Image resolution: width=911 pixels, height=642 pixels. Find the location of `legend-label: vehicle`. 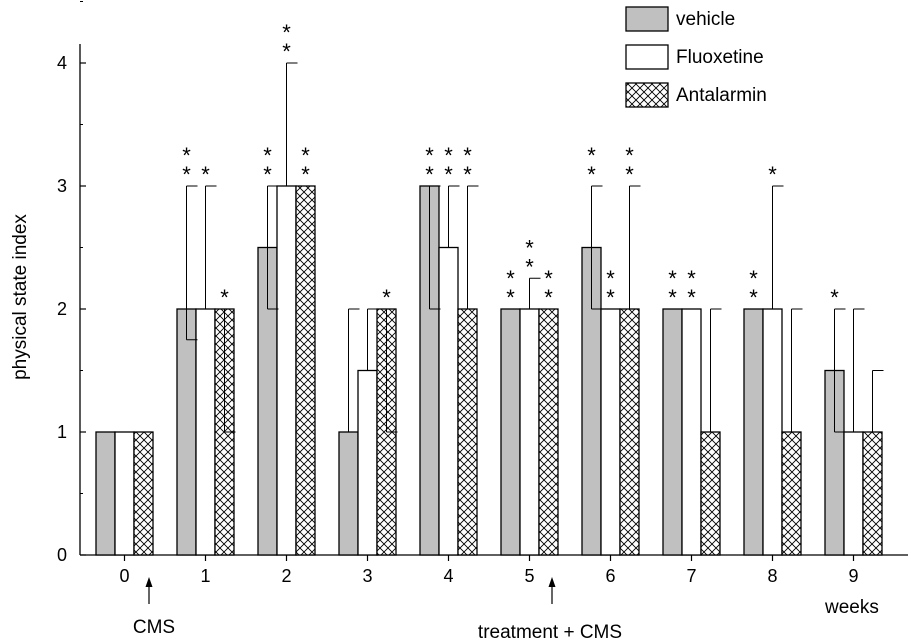

legend-label: vehicle is located at coordinates (705, 19).